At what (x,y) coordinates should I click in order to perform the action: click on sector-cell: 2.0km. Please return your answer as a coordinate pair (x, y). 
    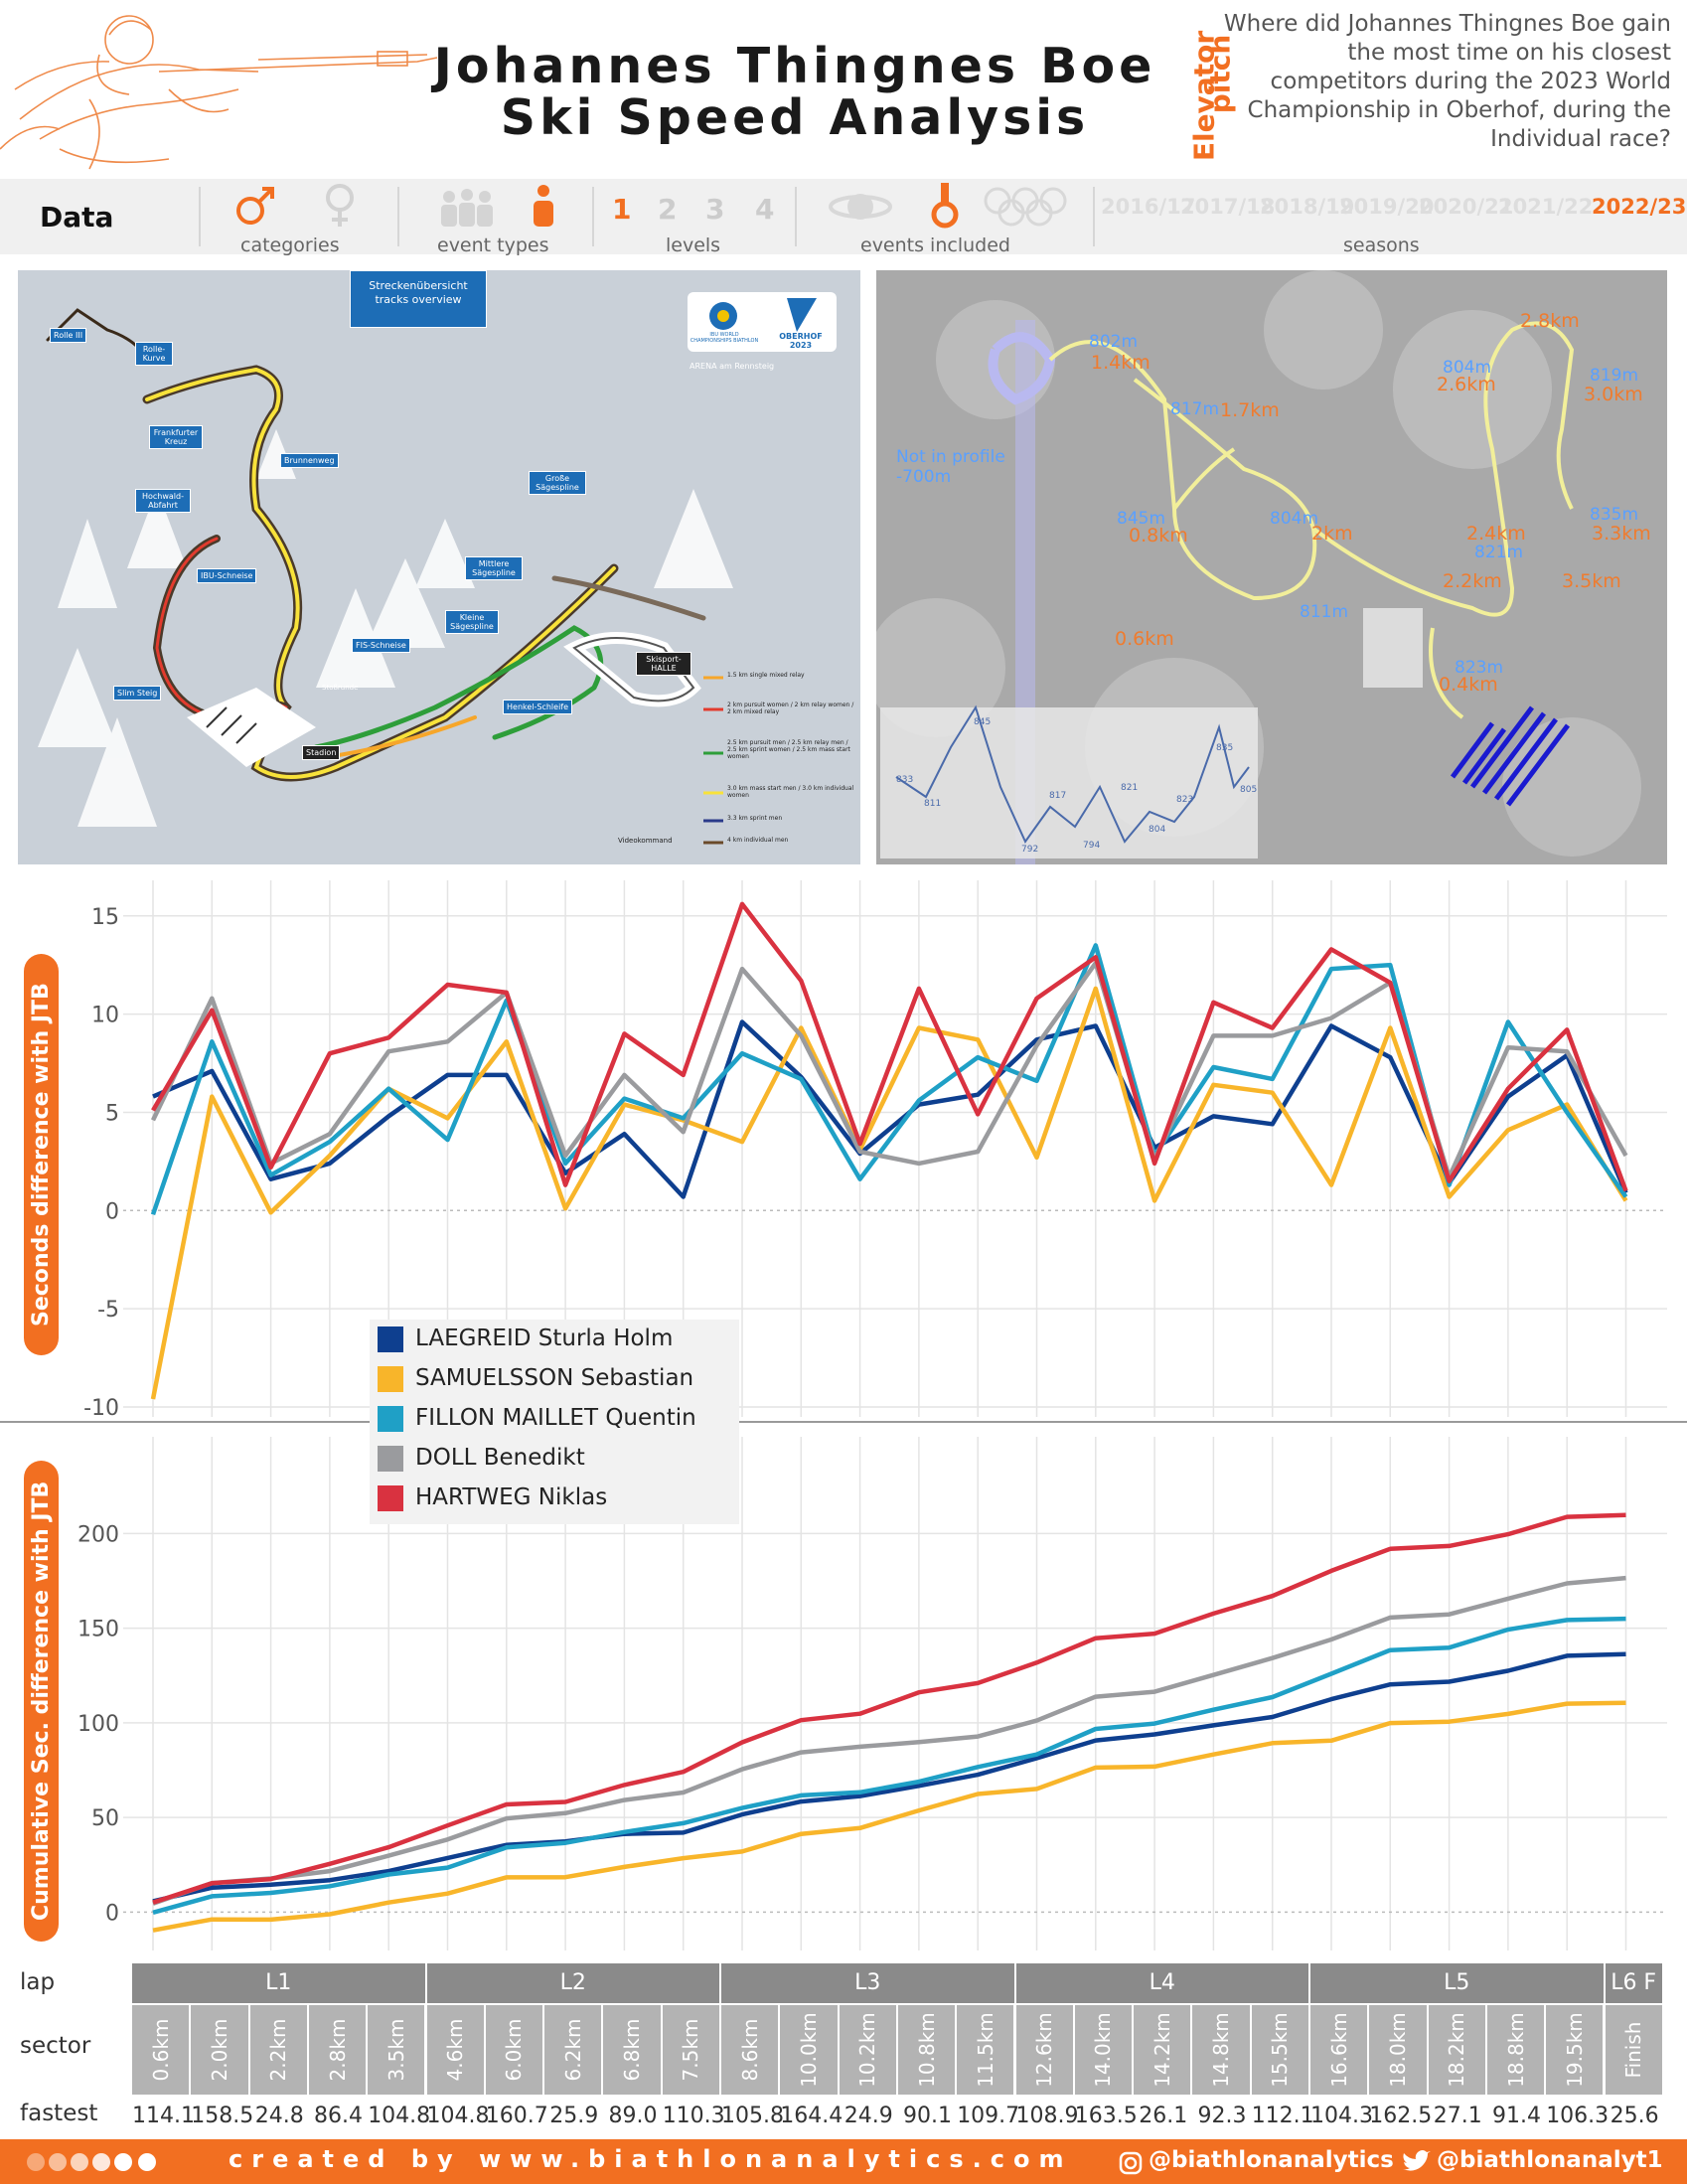
    Looking at the image, I should click on (220, 2050).